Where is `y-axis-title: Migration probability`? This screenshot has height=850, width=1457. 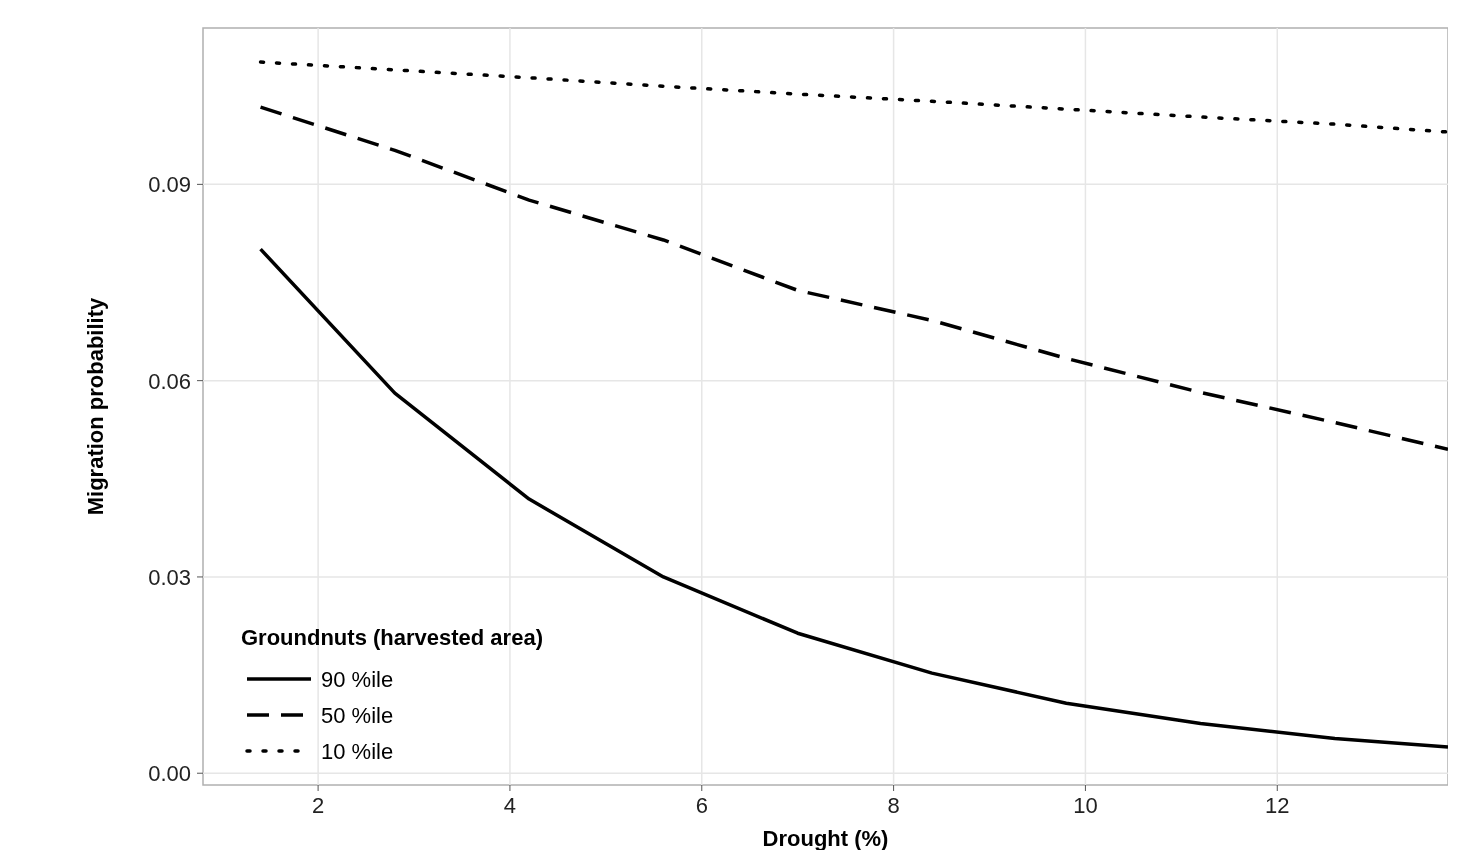
y-axis-title: Migration probability is located at coordinates (95, 406).